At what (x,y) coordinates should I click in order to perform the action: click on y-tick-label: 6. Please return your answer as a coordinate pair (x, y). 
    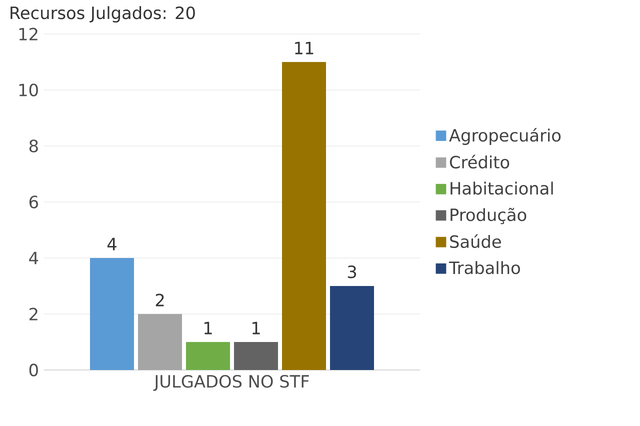
    Looking at the image, I should click on (33, 202).